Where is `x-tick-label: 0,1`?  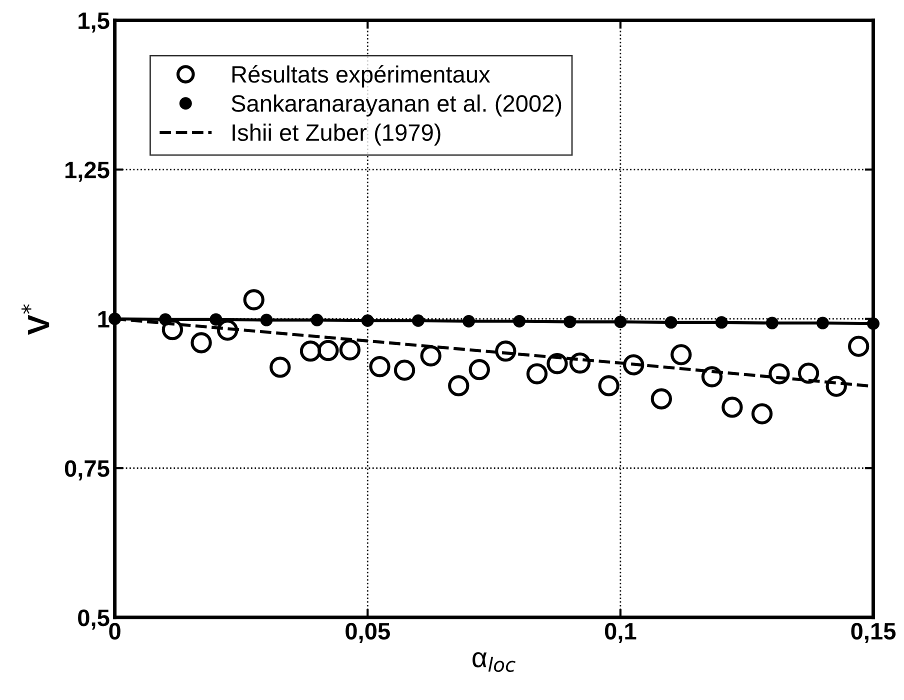
x-tick-label: 0,1 is located at coordinates (620, 633).